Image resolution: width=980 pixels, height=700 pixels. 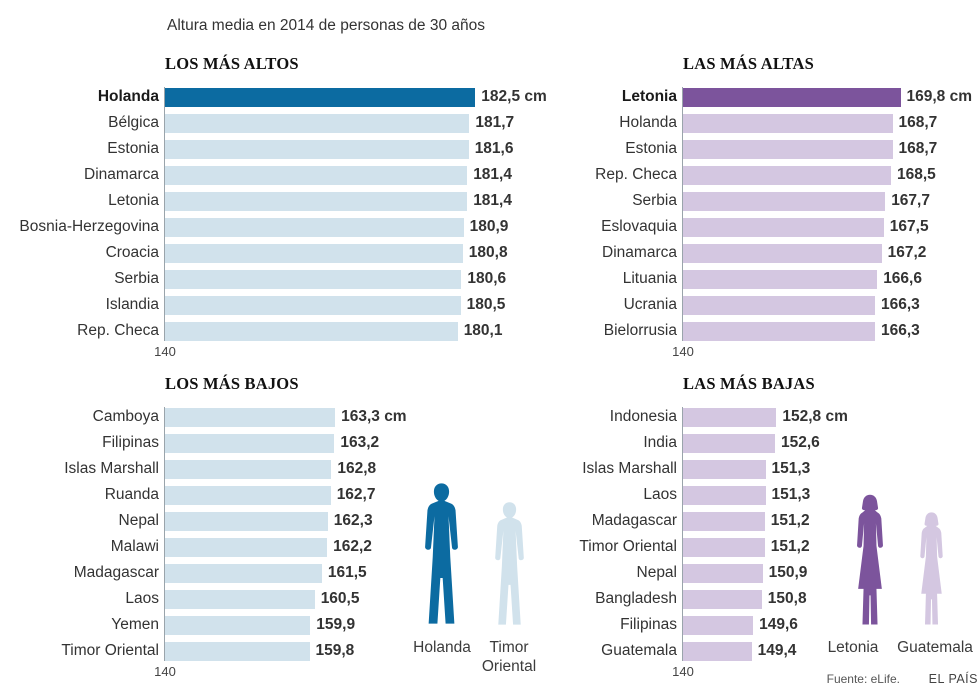 What do you see at coordinates (639, 650) in the screenshot?
I see `country-label: Guatemala` at bounding box center [639, 650].